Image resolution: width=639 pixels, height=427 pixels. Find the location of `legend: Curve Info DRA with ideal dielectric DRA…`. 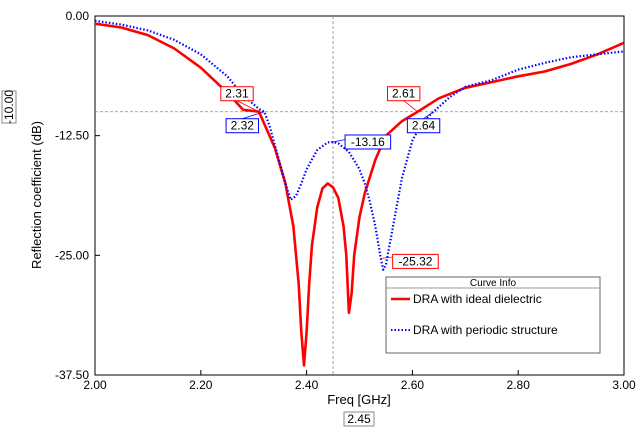

legend: Curve Info DRA with ideal dielectric DRA… is located at coordinates (493, 315).